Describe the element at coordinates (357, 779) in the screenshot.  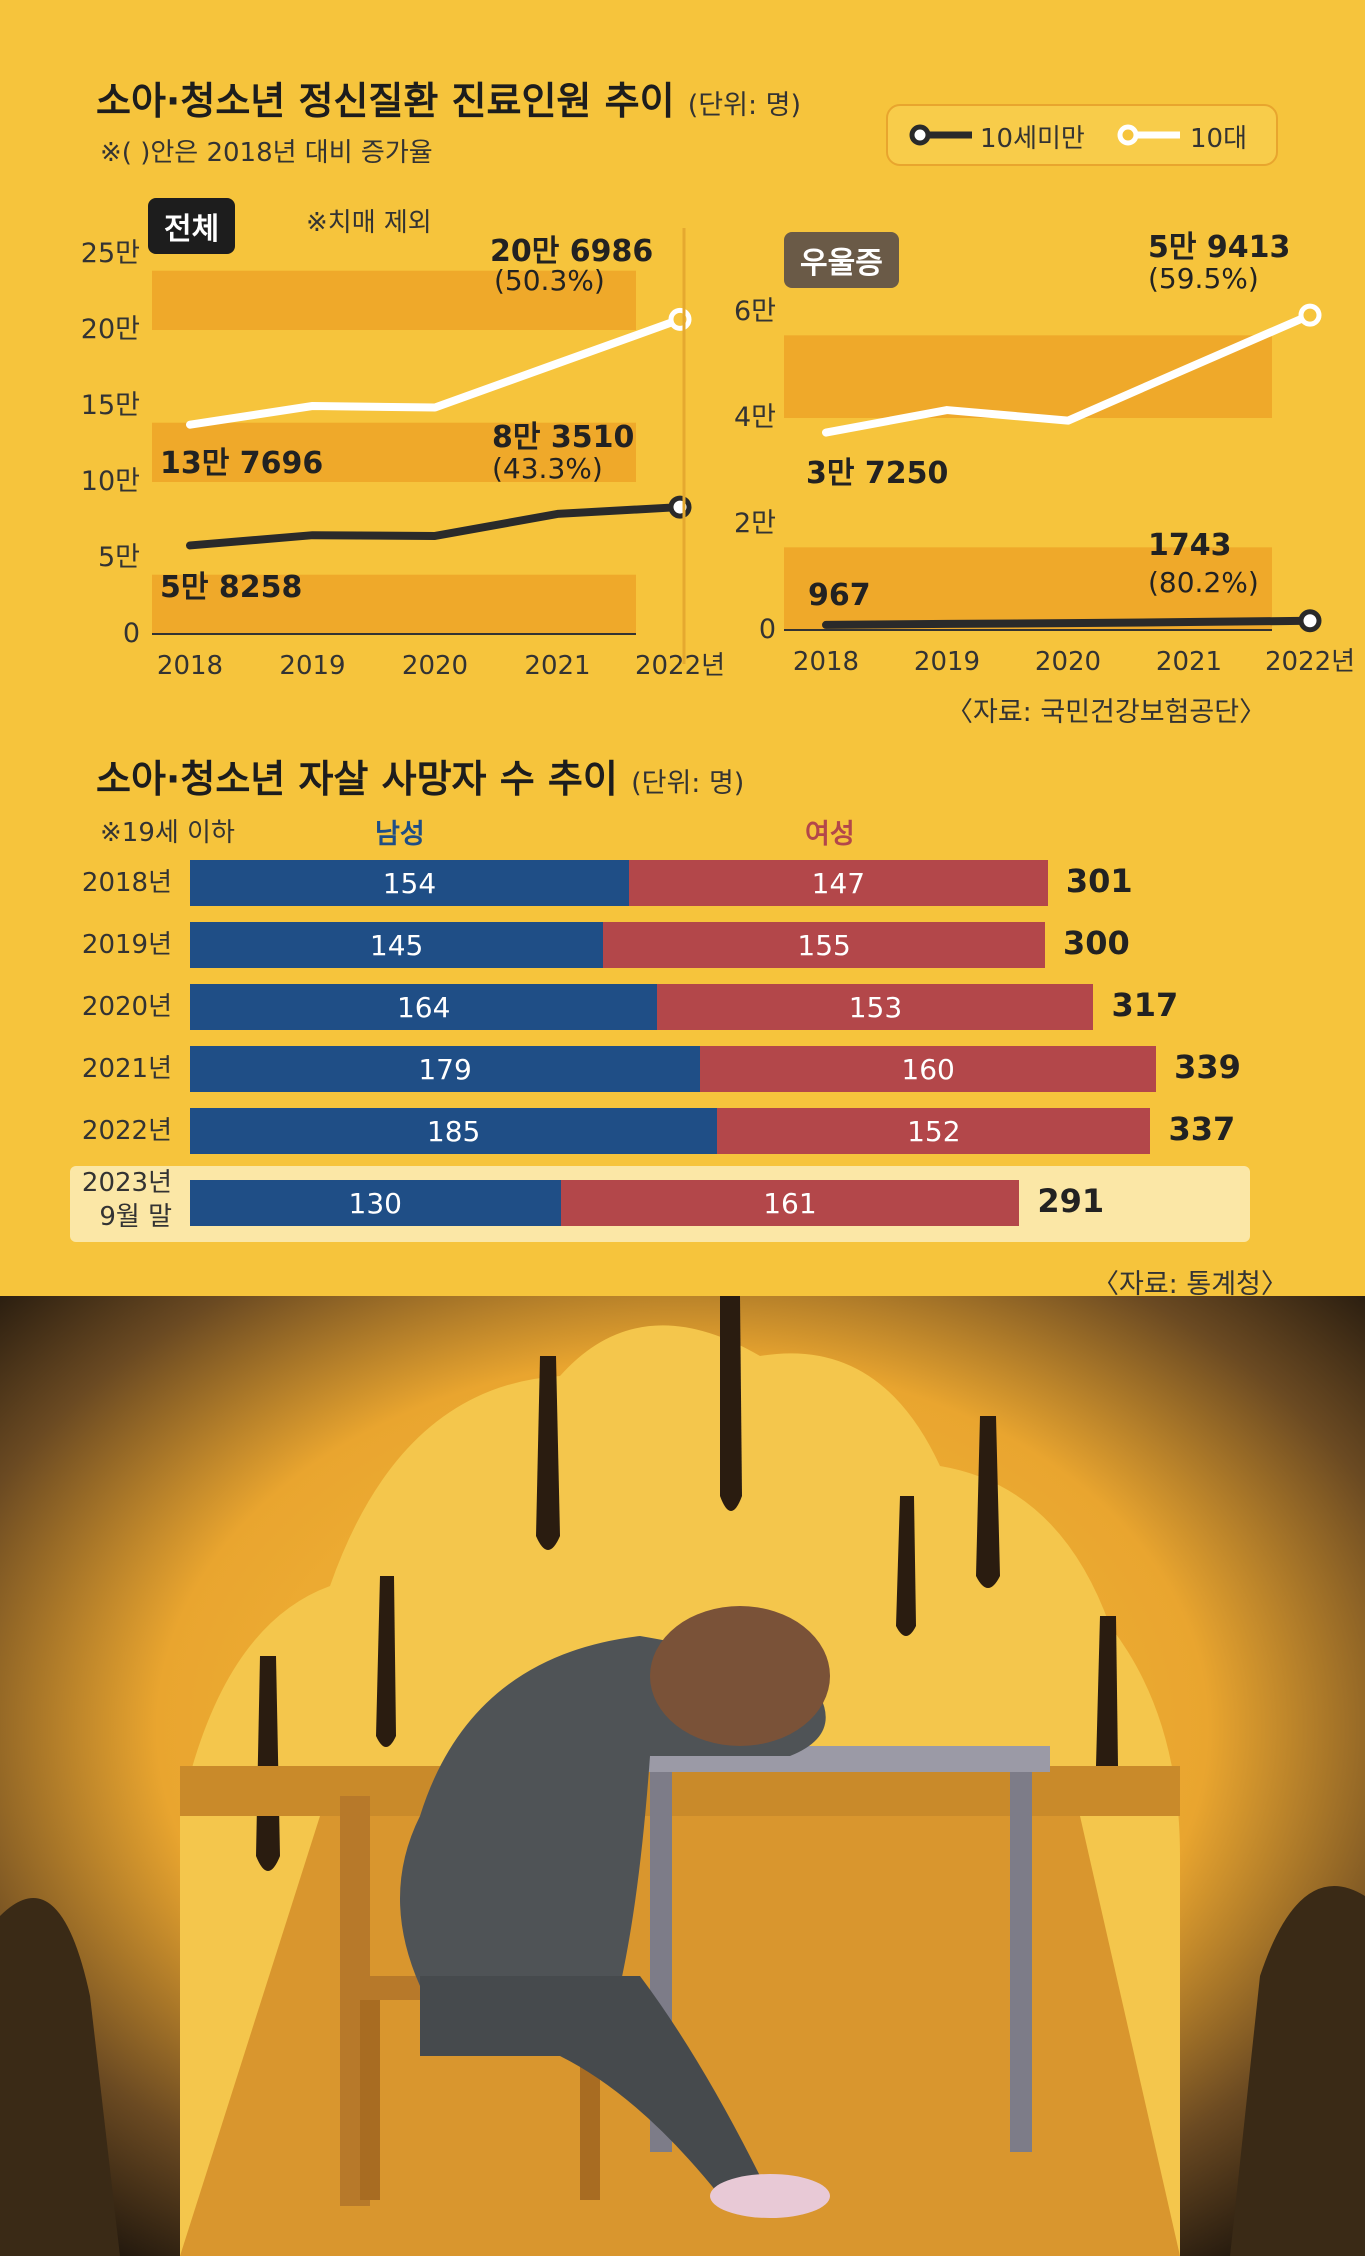
I see `chart2-title-text: 소아·청소년 자살 사망자 수 추이` at that location.